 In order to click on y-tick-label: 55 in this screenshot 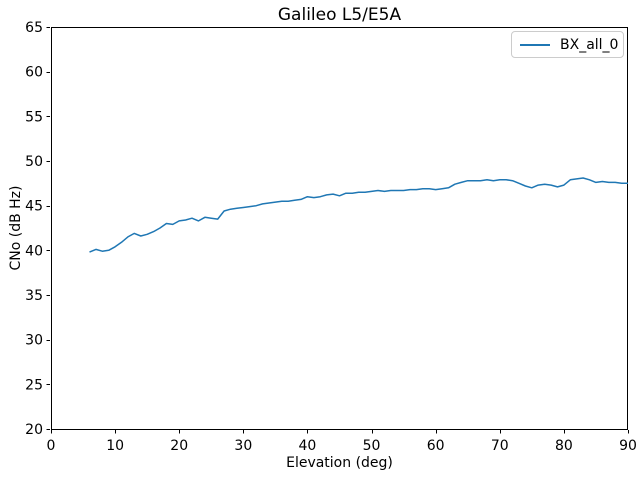, I will do `click(34, 117)`.